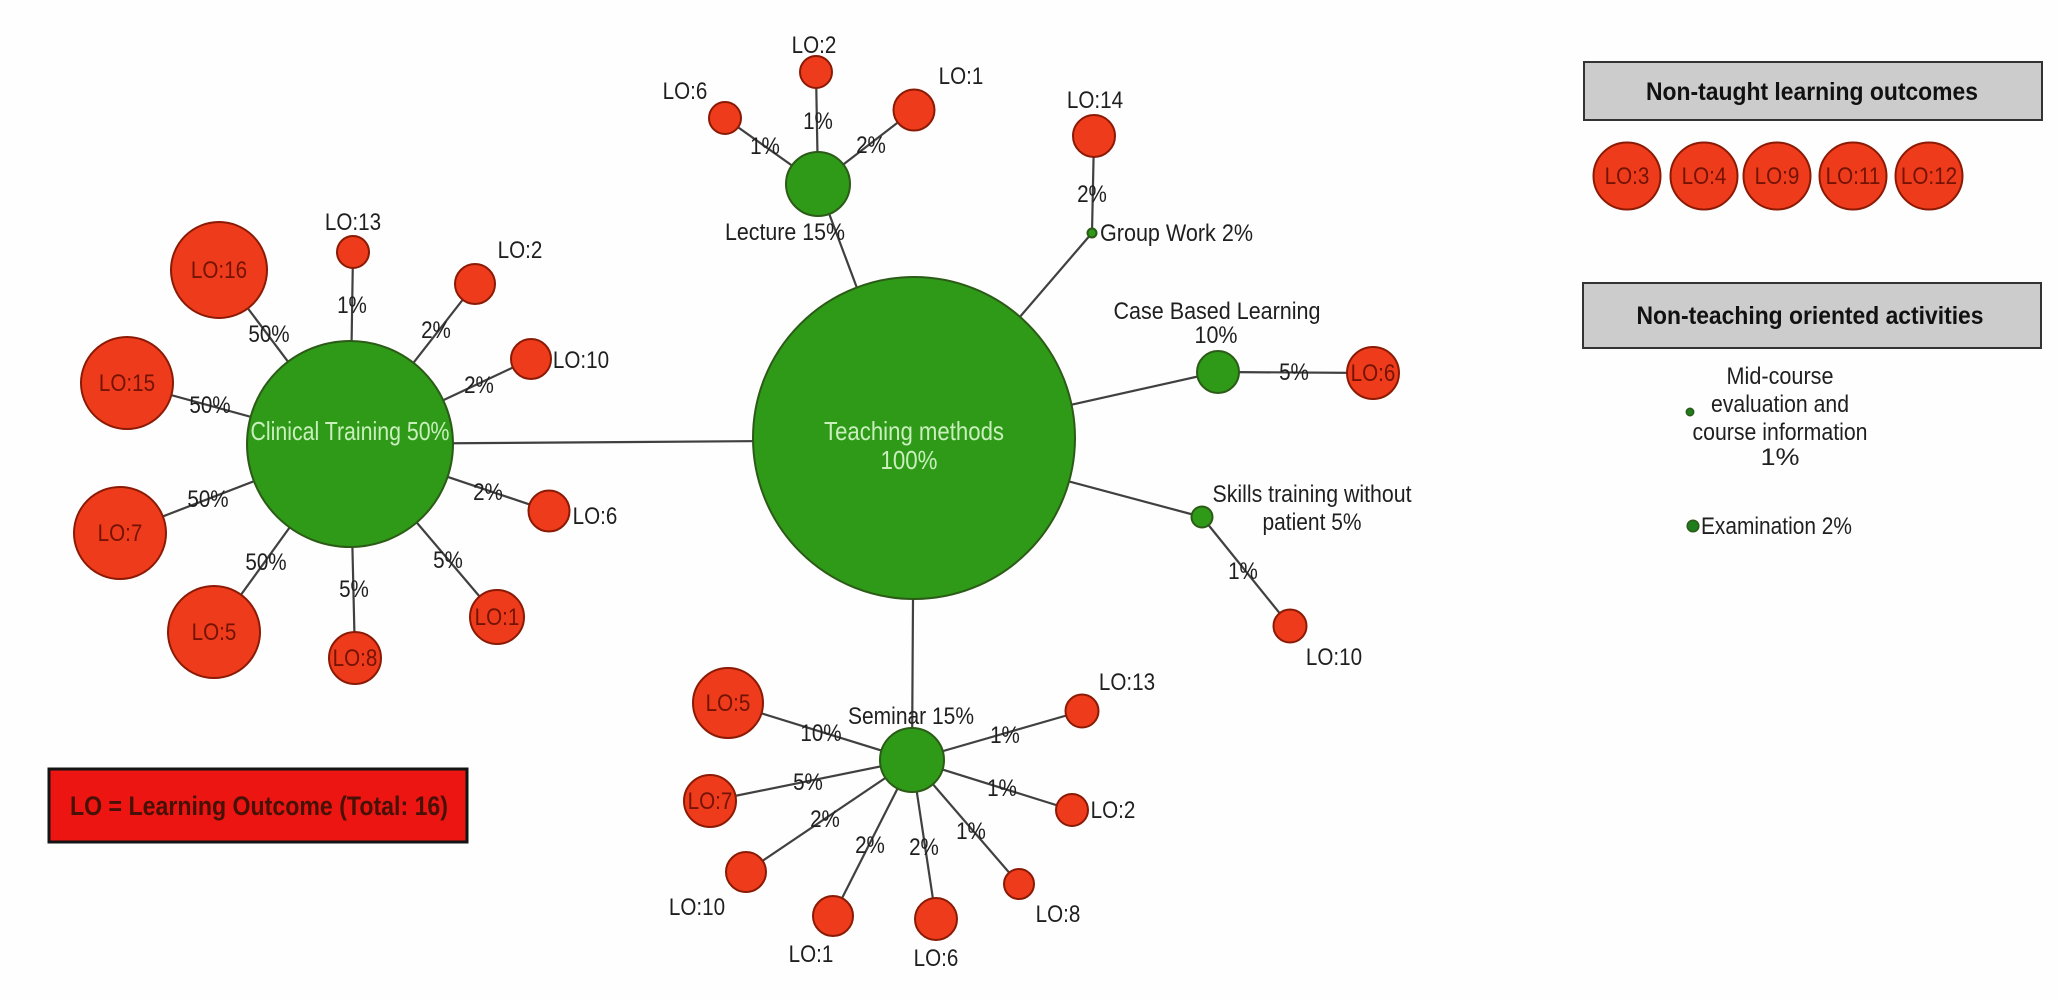 Image resolution: width=2059 pixels, height=1001 pixels. I want to click on svg-text: Teaching methods, so click(914, 431).